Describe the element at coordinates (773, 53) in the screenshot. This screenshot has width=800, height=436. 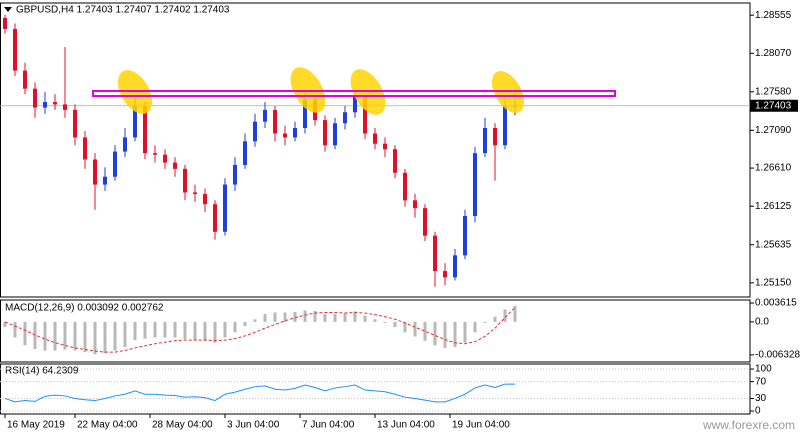
I see `y-tick-label: 1.28070` at that location.